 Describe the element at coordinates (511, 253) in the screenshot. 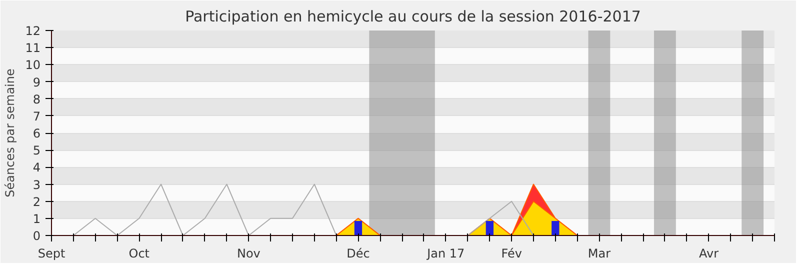

I see `x-tick-label: Fév` at that location.